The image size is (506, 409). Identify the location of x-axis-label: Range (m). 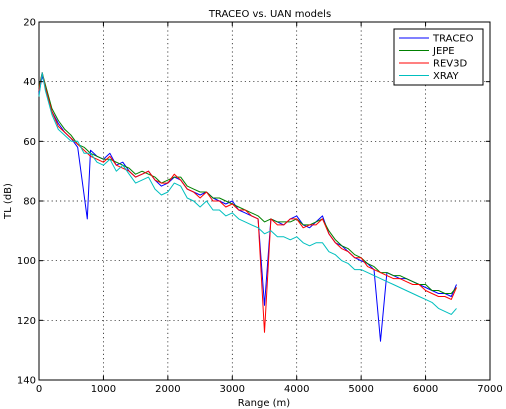
(264, 403).